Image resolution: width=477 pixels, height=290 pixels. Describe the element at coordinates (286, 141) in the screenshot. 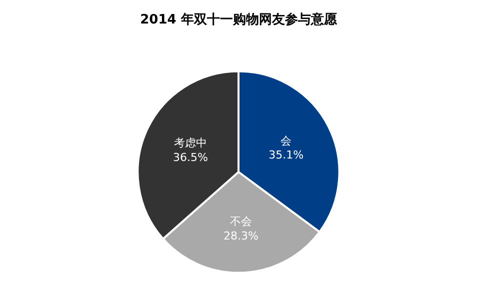

I see `slice-label: 会` at that location.